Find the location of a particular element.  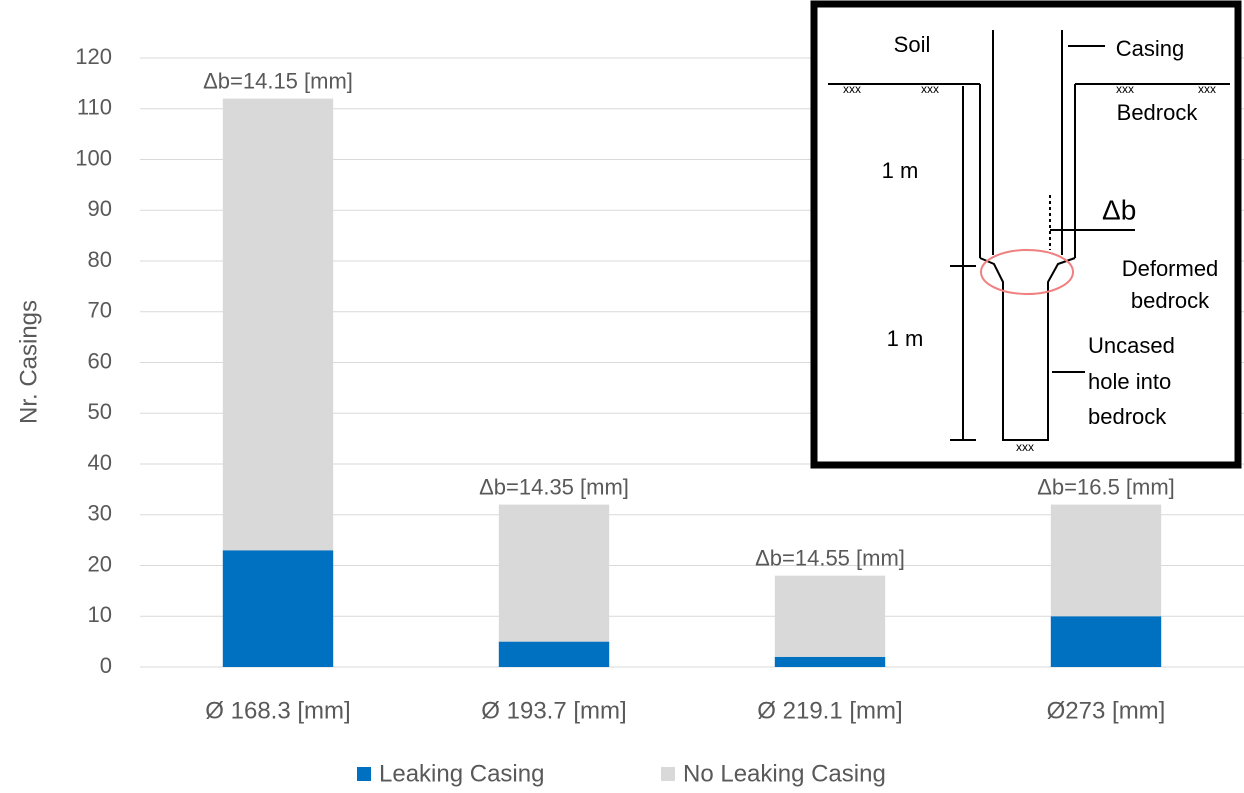

uncased-label: hole into is located at coordinates (1129, 381).